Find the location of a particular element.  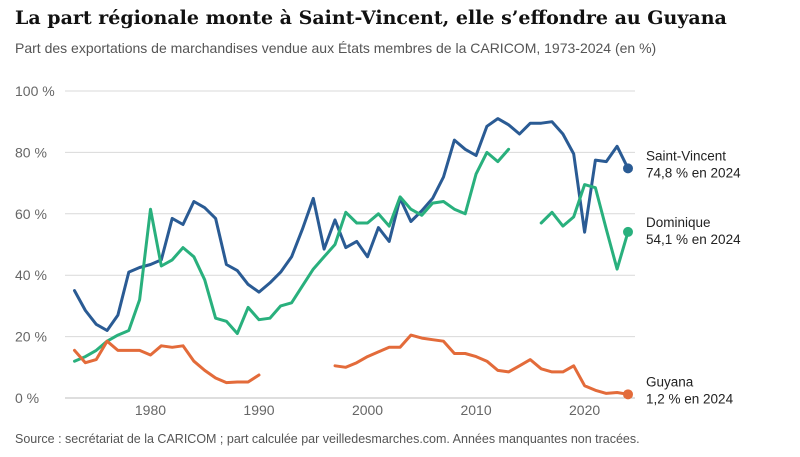

y-tick-label: 60 % is located at coordinates (31, 214).